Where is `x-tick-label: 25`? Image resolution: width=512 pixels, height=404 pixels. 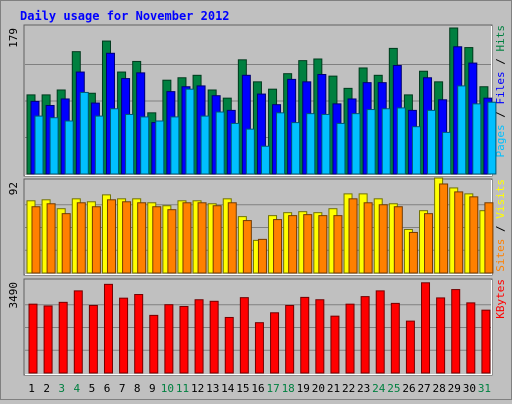 x-tick-label: 25 is located at coordinates (393, 388).